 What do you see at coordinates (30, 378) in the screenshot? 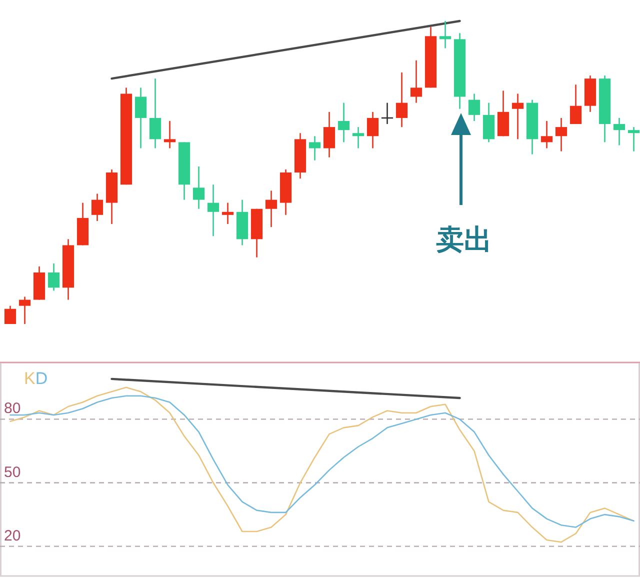
I see `series-label: K` at bounding box center [30, 378].